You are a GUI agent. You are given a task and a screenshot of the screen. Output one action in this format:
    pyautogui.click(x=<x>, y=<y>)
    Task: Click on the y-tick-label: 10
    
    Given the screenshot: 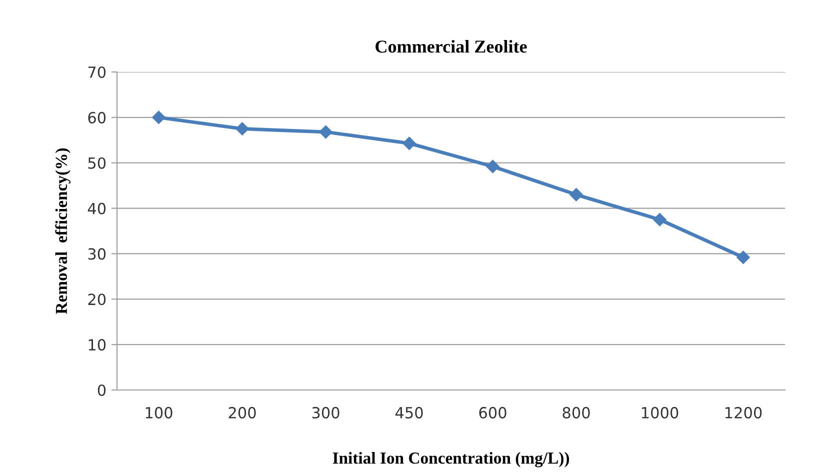 What is the action you would take?
    pyautogui.click(x=97, y=345)
    